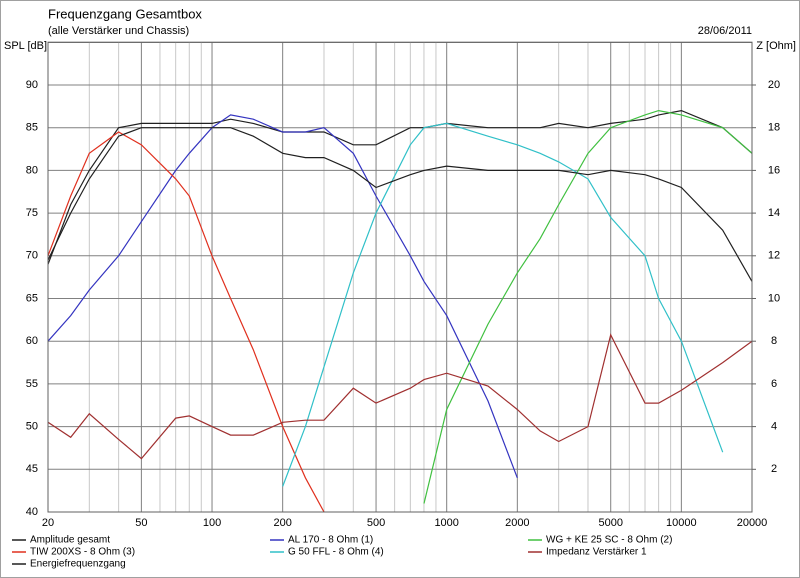  I want to click on x-tick-label: 50, so click(141, 523).